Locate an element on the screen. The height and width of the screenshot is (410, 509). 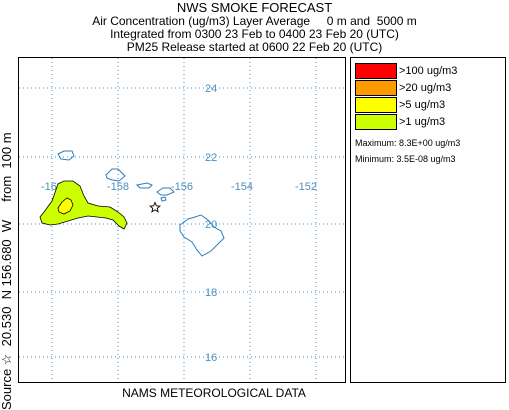
lon-label-156: -156 is located at coordinates (182, 187).